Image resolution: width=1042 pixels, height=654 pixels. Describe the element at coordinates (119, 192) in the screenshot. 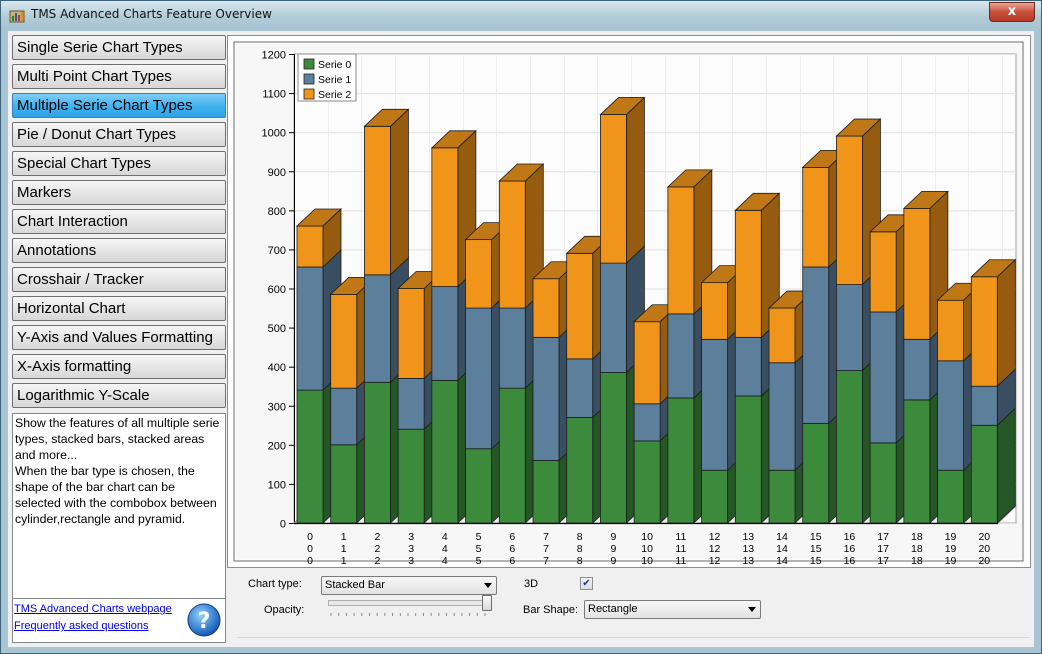

I see `sidebar-item-markers: Markers` at that location.